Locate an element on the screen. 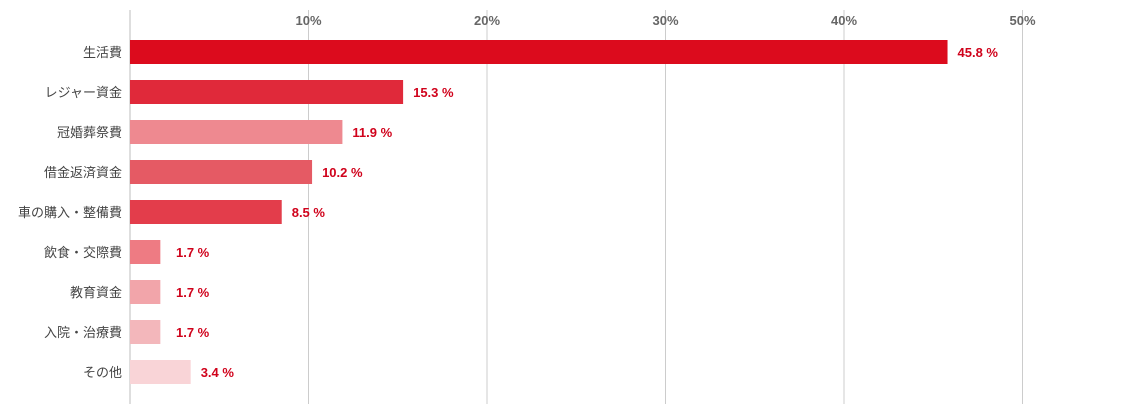  x-tick-label: 10% is located at coordinates (308, 20).